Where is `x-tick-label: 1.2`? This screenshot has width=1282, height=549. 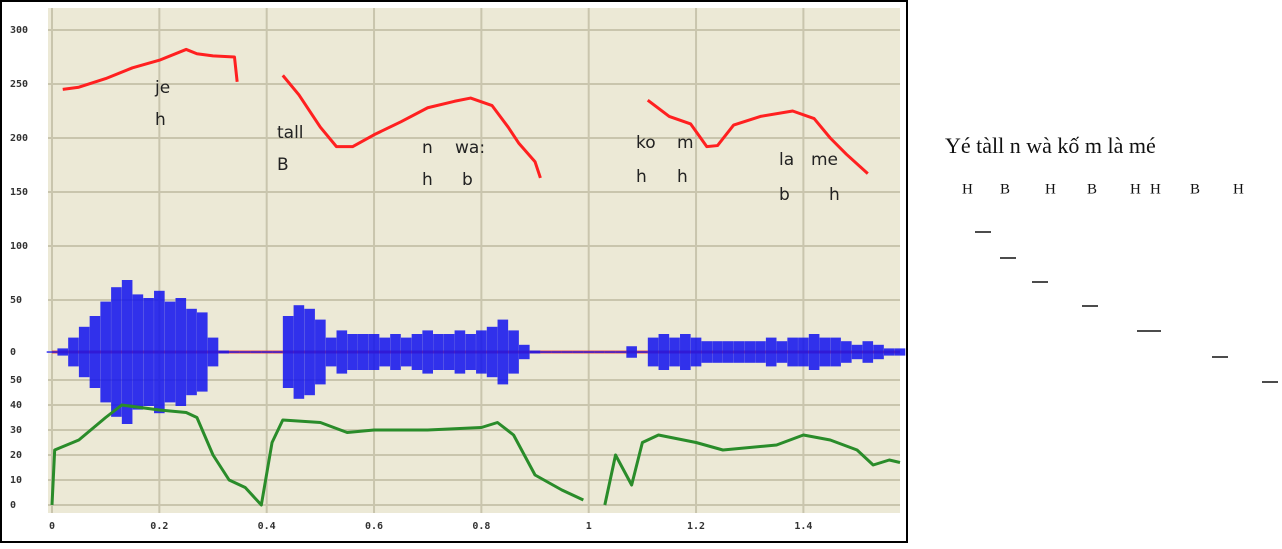 x-tick-label: 1.2 is located at coordinates (696, 526).